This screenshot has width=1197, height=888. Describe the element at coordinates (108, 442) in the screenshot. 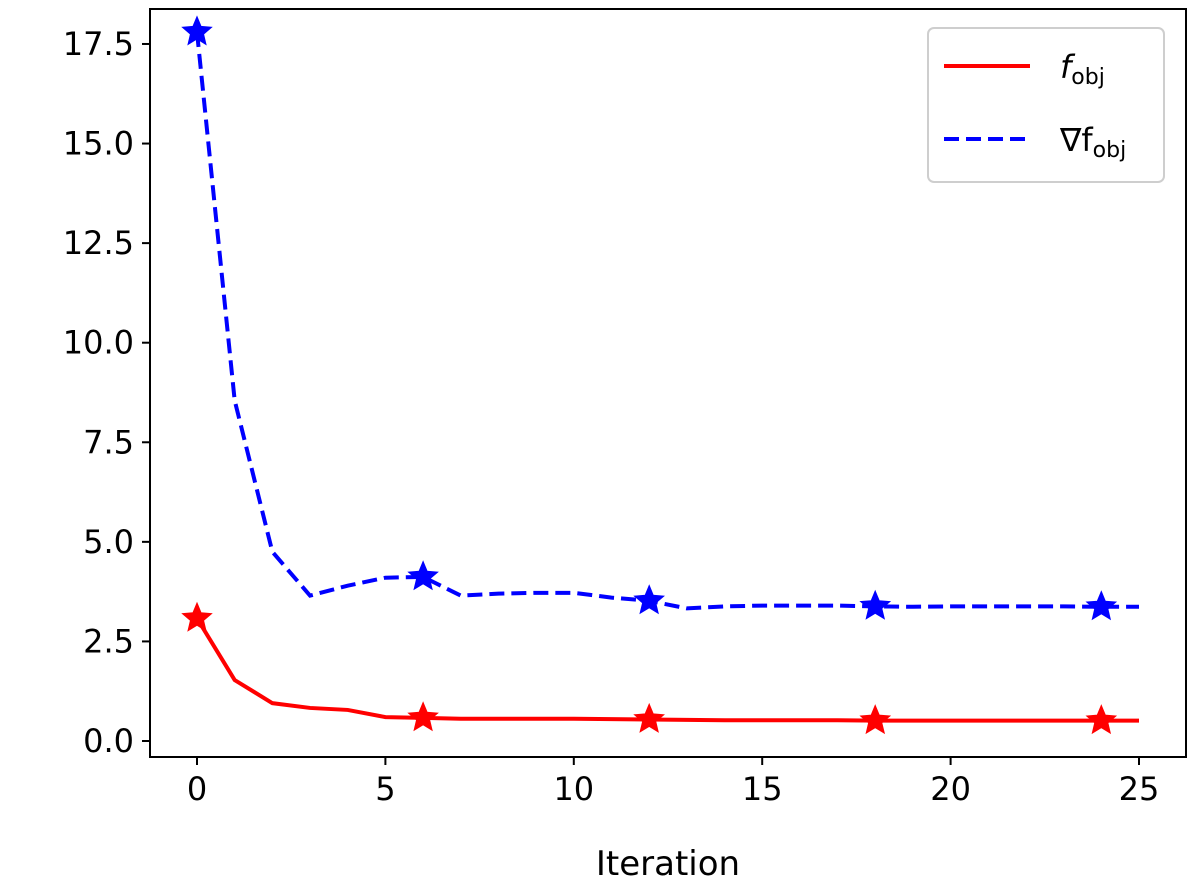

I see `y-tick-label: 7.5` at that location.